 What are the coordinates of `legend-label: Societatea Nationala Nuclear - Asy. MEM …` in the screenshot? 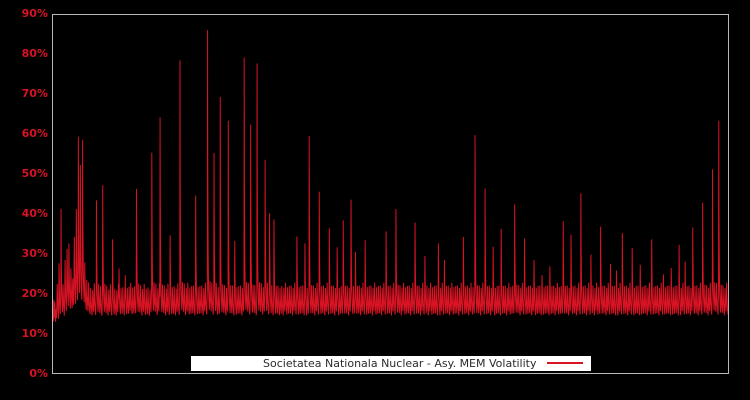 It's located at (400, 363).